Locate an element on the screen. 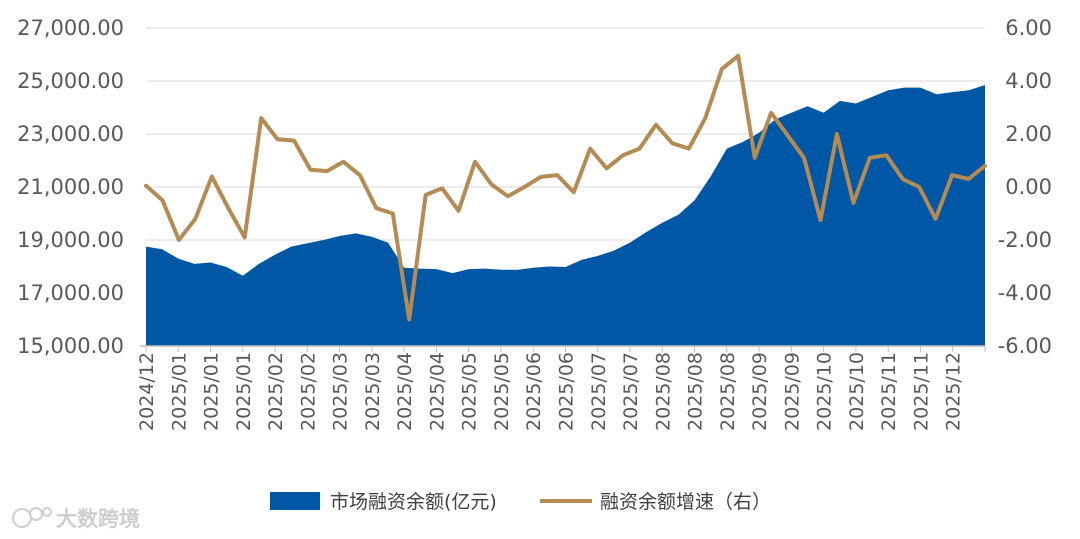  legend-label-line: 融资余额增速（右） is located at coordinates (685, 502).